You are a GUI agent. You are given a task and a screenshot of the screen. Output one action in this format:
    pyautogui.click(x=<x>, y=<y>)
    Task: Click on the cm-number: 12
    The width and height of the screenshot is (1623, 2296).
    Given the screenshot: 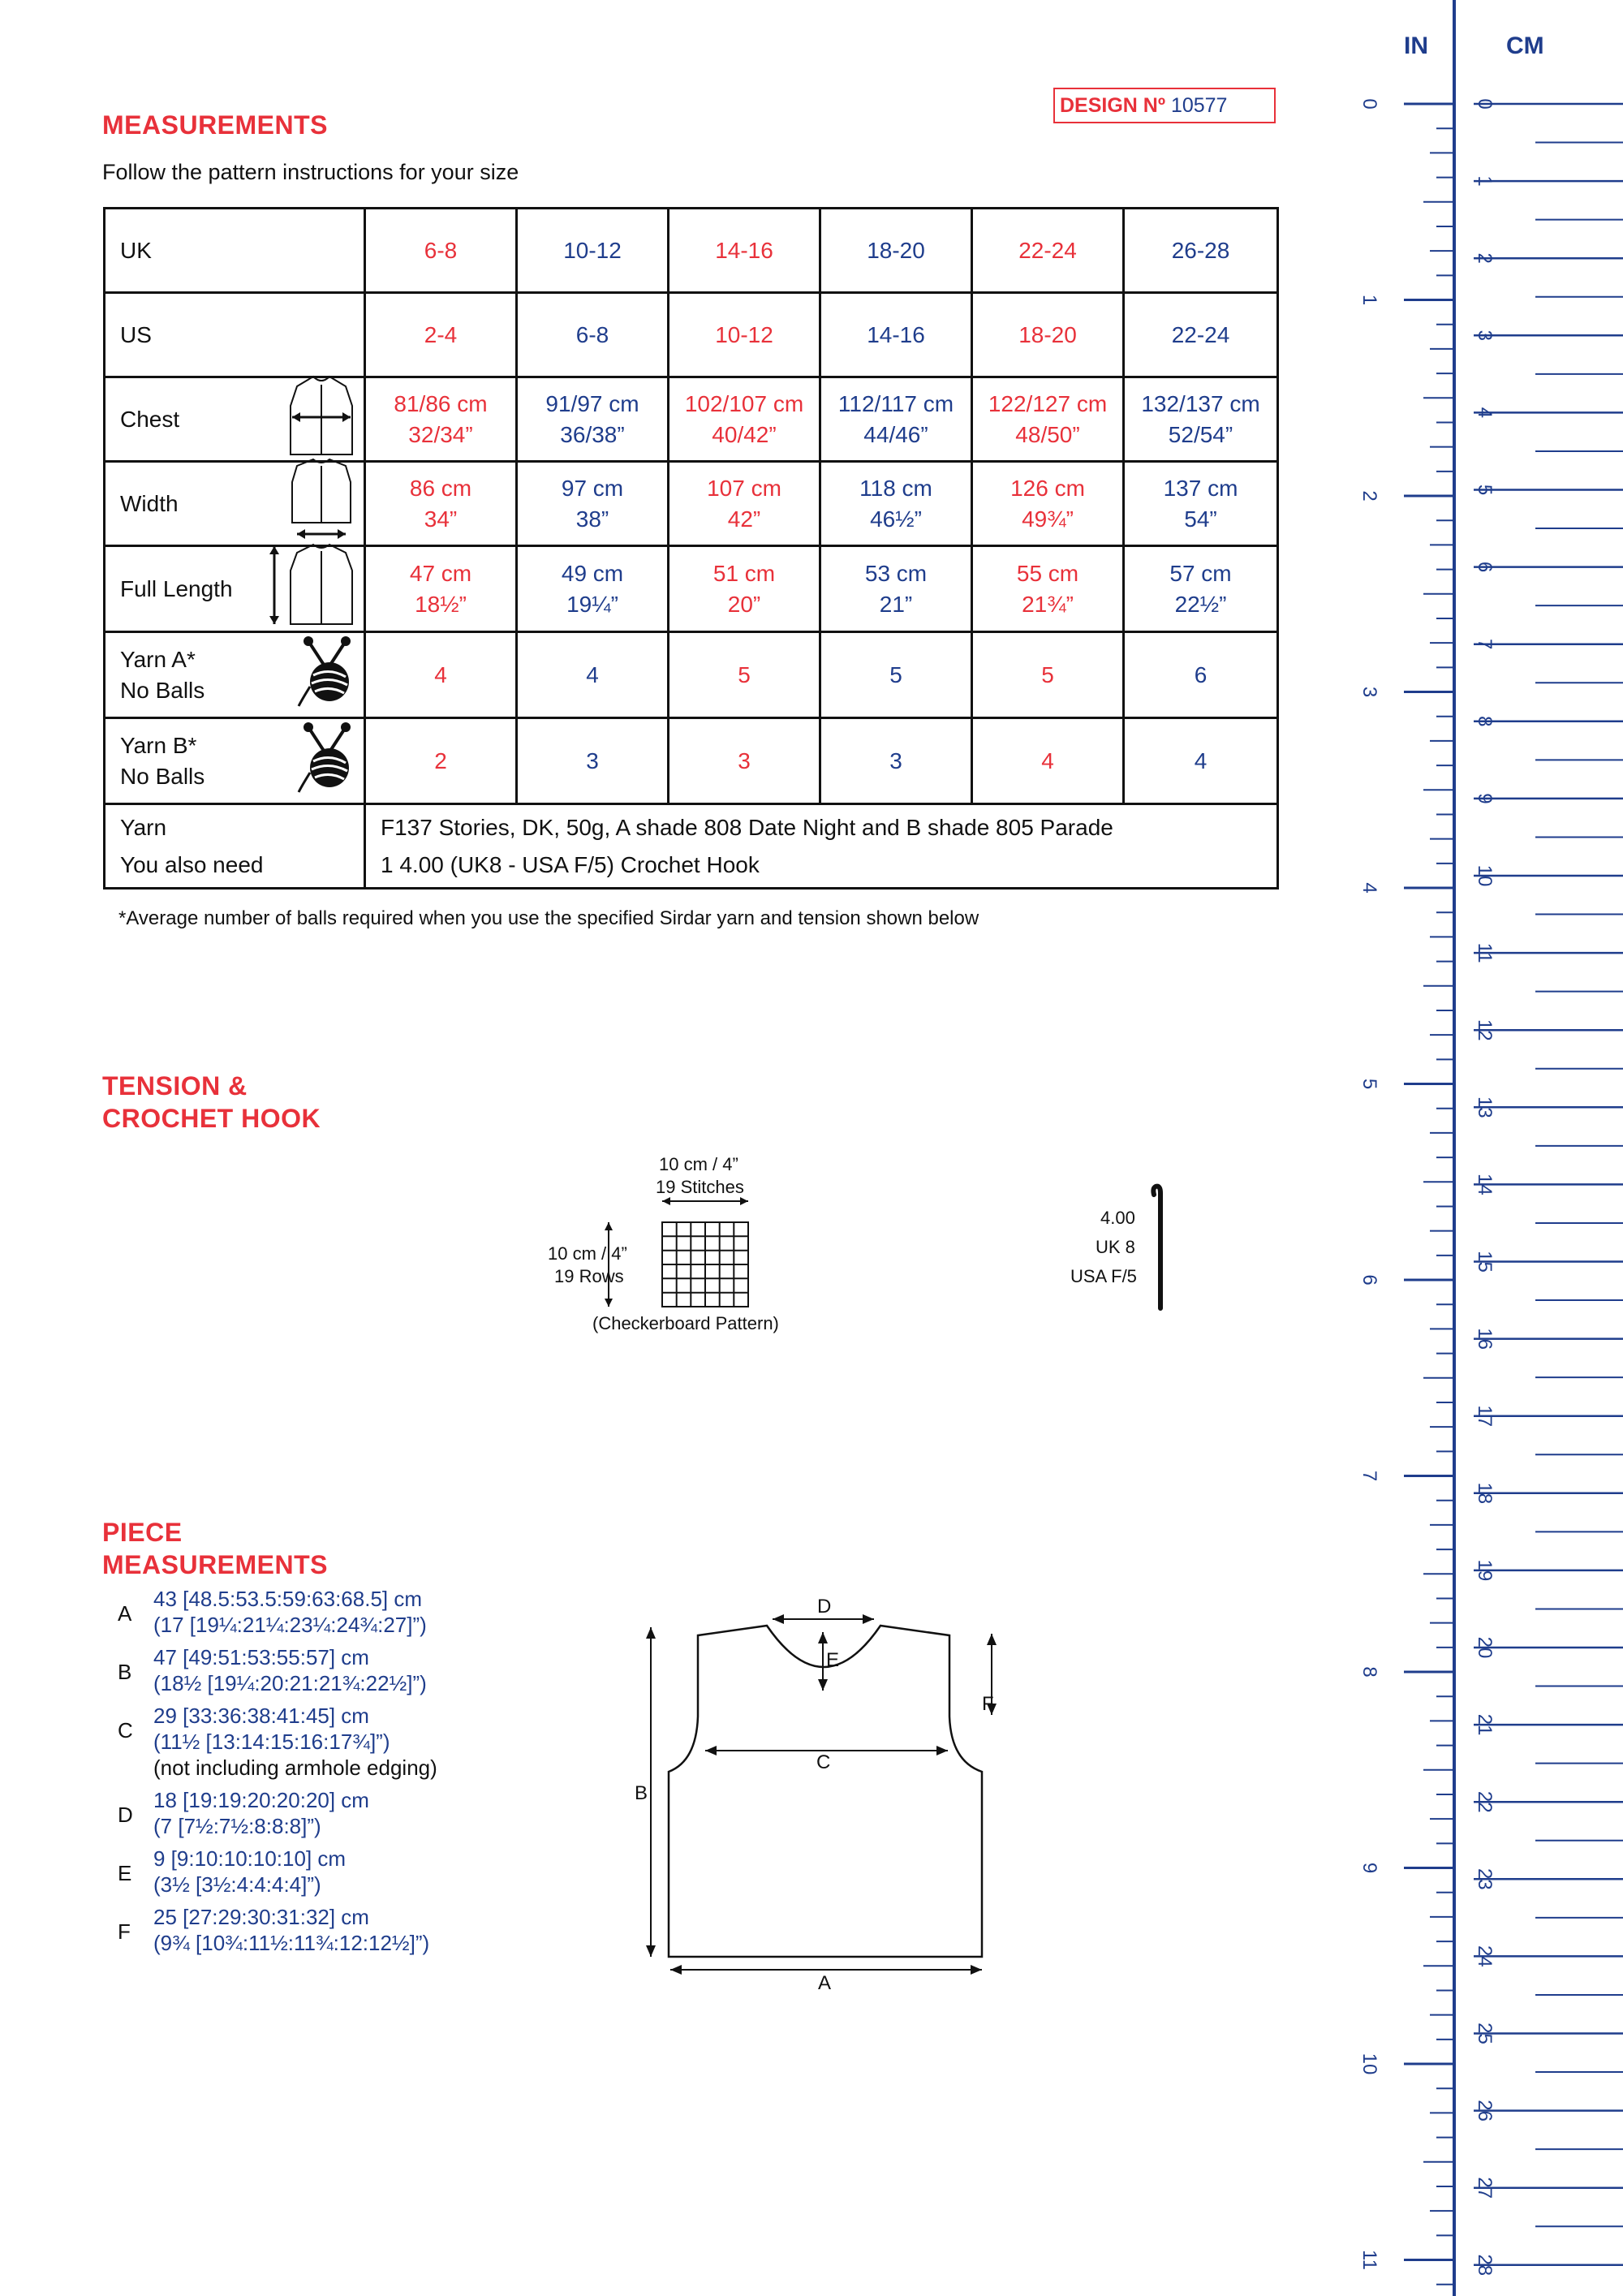 What is the action you would take?
    pyautogui.click(x=1485, y=1030)
    